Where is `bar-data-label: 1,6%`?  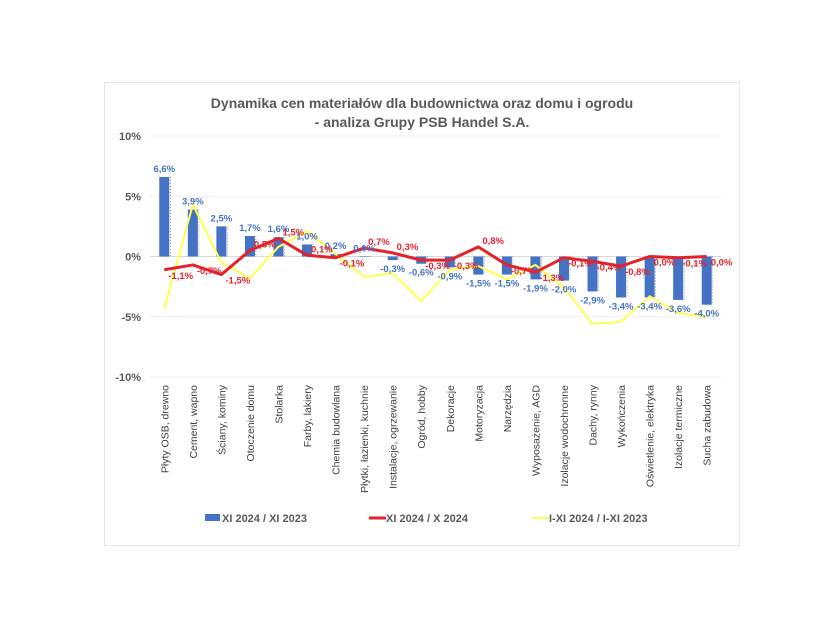
bar-data-label: 1,6% is located at coordinates (279, 229).